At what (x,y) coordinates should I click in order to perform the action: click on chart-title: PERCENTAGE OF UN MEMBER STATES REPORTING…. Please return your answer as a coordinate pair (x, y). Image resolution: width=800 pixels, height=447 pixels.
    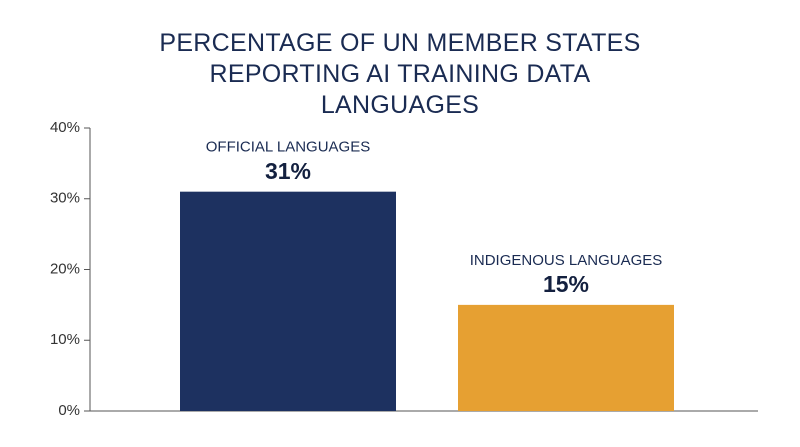
    Looking at the image, I should click on (400, 74).